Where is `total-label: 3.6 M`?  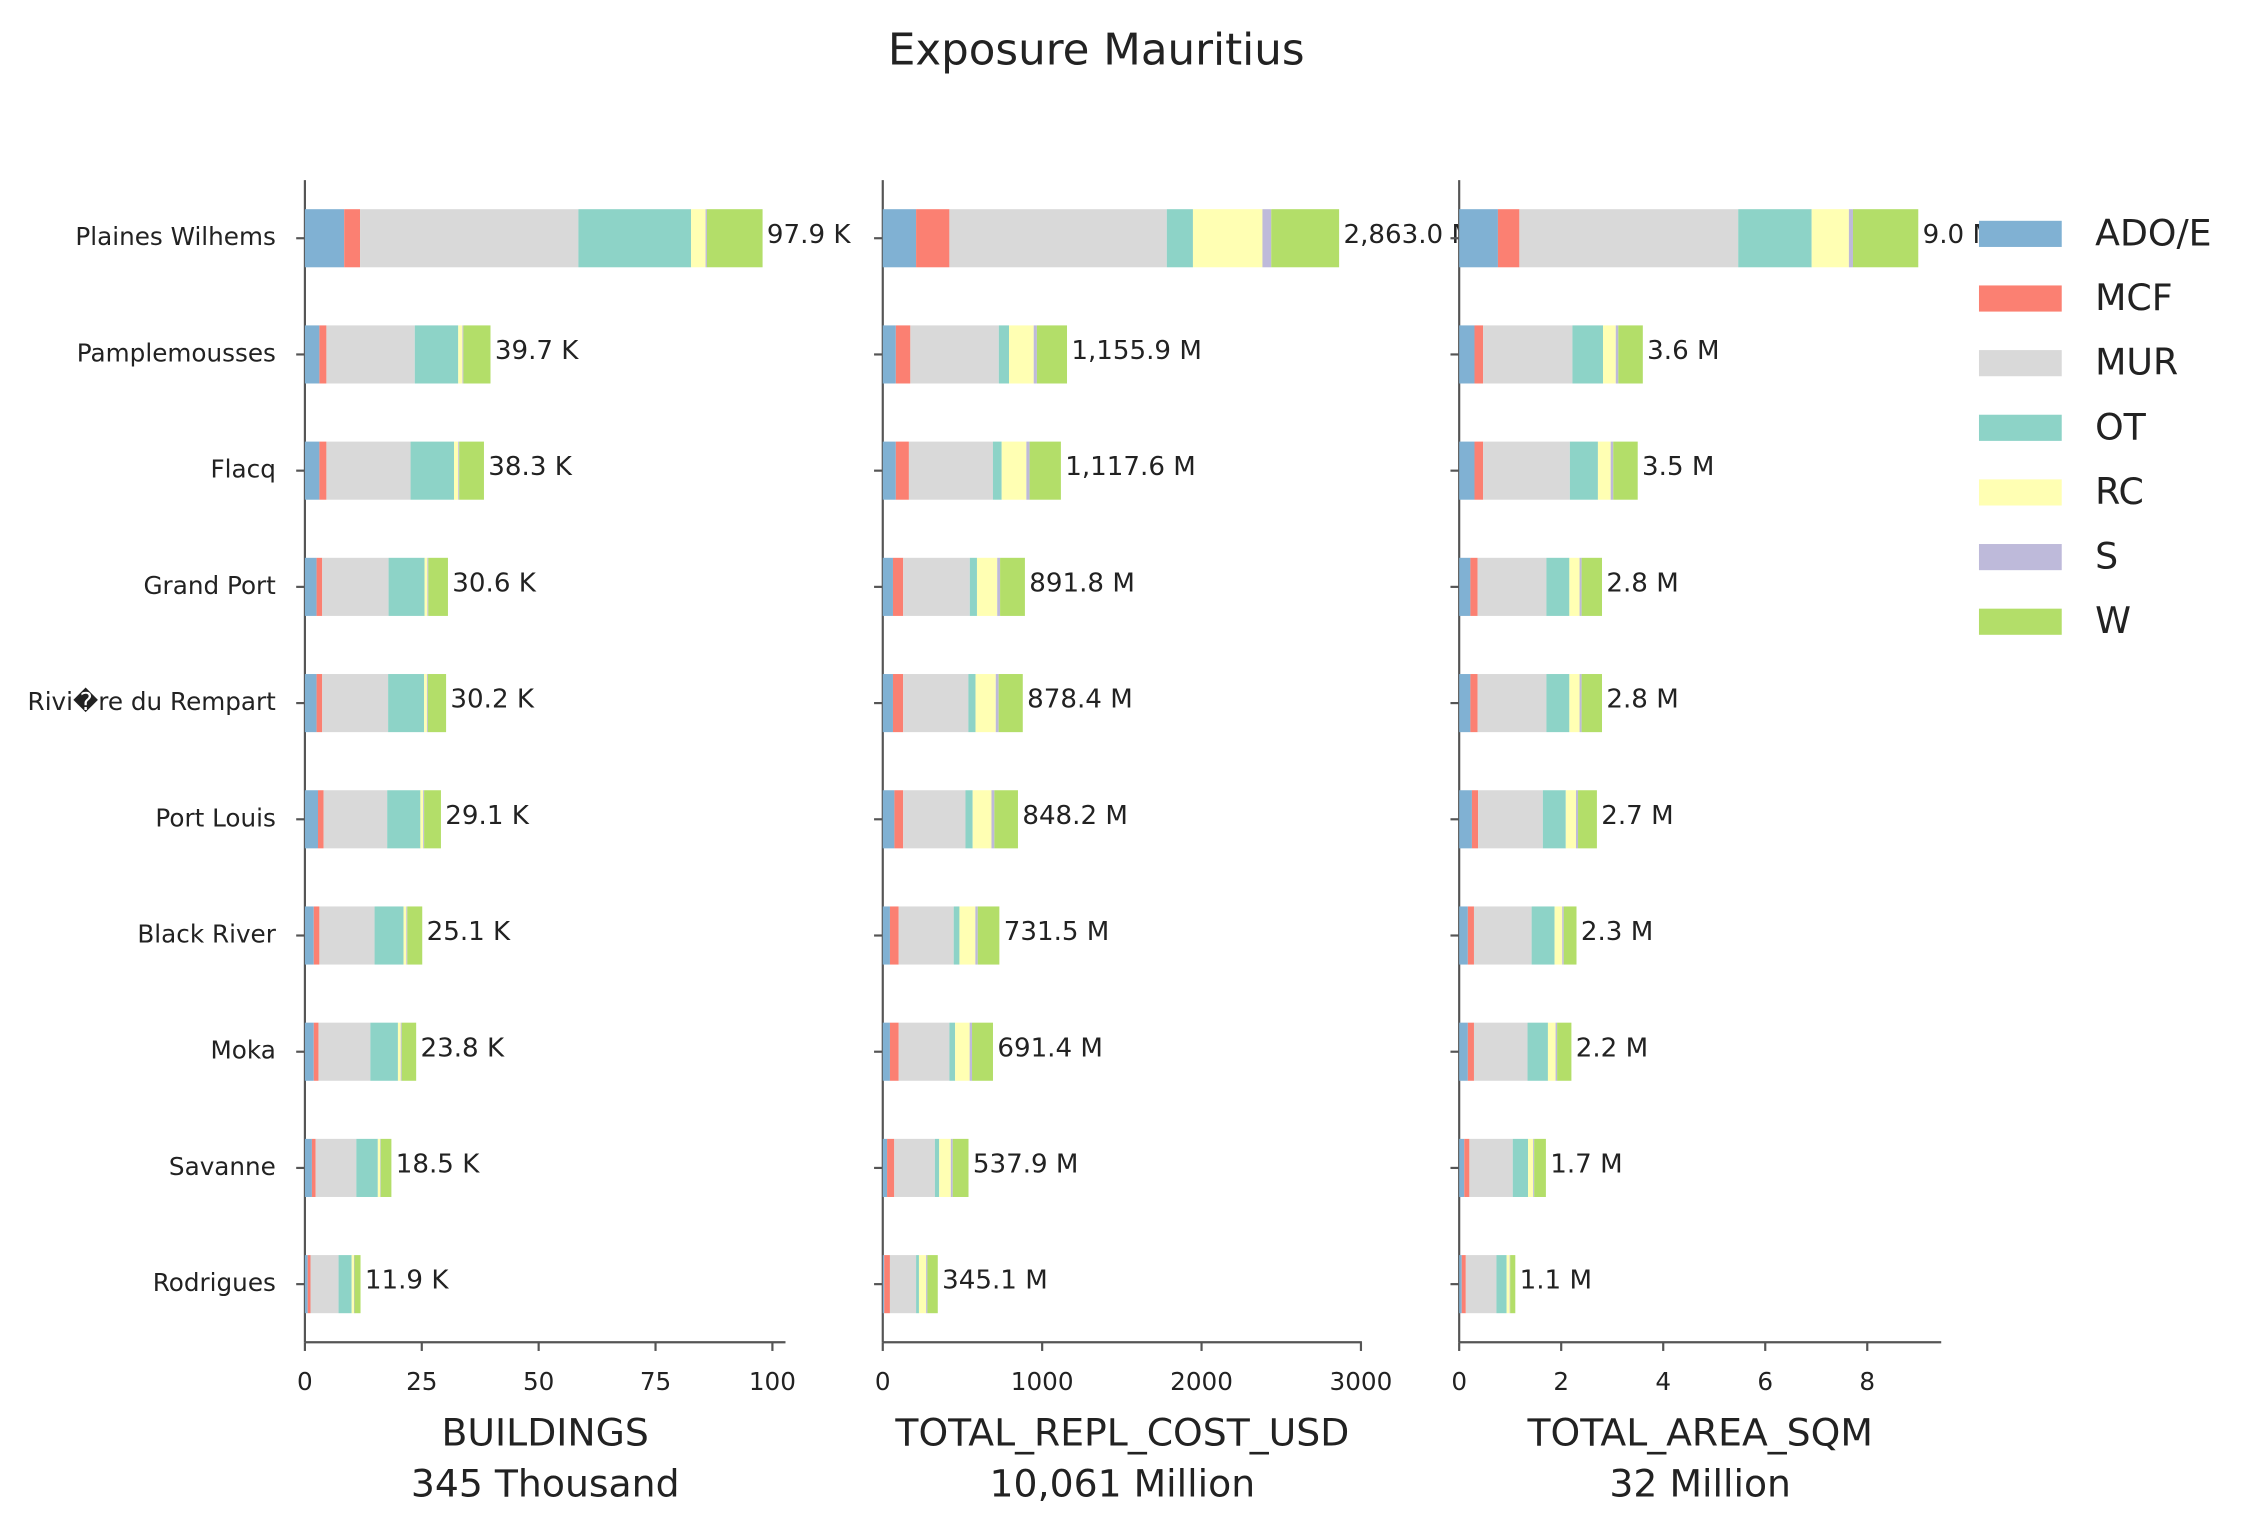 total-label: 3.6 M is located at coordinates (1683, 351).